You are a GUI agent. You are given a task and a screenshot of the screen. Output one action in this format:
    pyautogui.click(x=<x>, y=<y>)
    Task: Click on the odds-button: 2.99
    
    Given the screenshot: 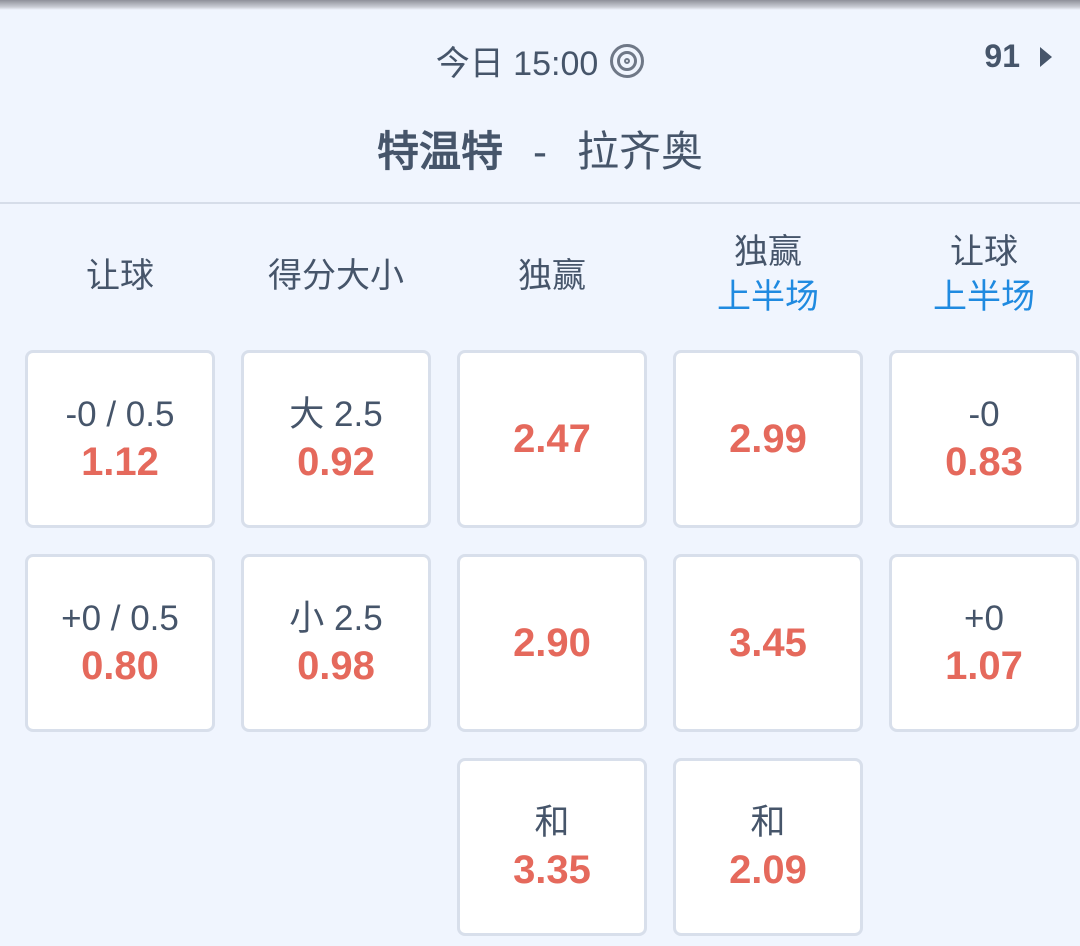 What is the action you would take?
    pyautogui.click(x=768, y=439)
    